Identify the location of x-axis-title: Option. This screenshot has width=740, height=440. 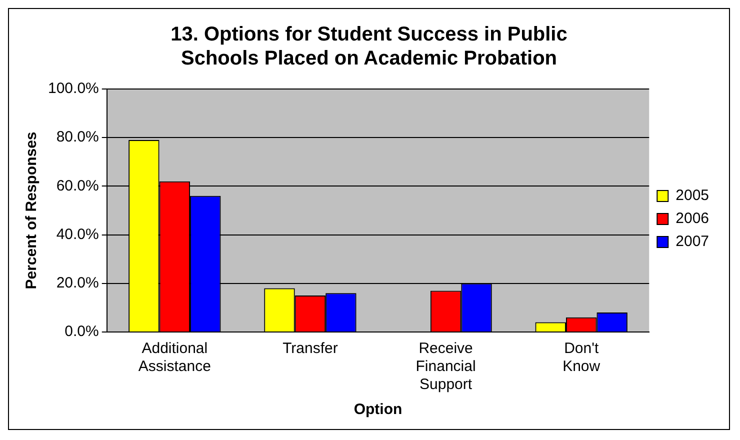
(378, 409).